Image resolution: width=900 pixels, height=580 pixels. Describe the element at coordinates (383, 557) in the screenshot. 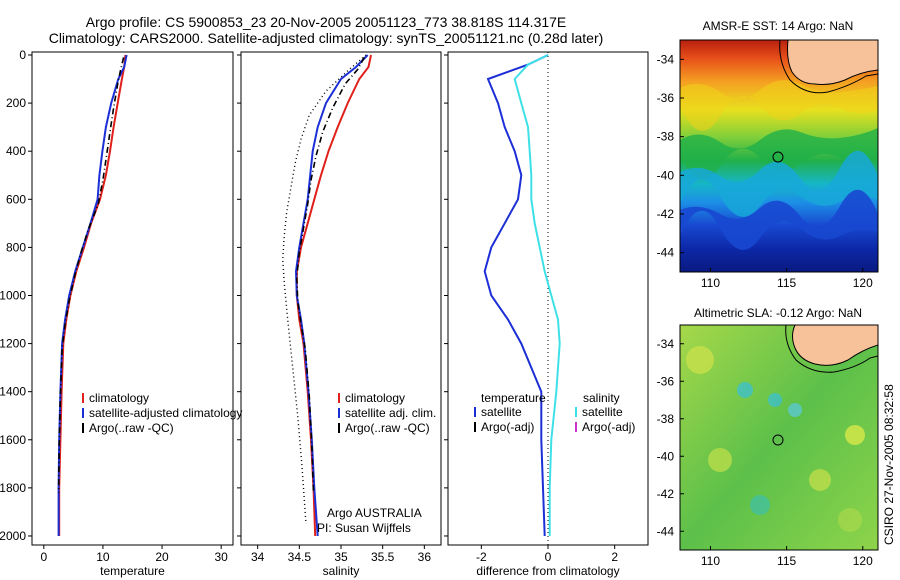

I see `x-tick-label: 35.5` at that location.